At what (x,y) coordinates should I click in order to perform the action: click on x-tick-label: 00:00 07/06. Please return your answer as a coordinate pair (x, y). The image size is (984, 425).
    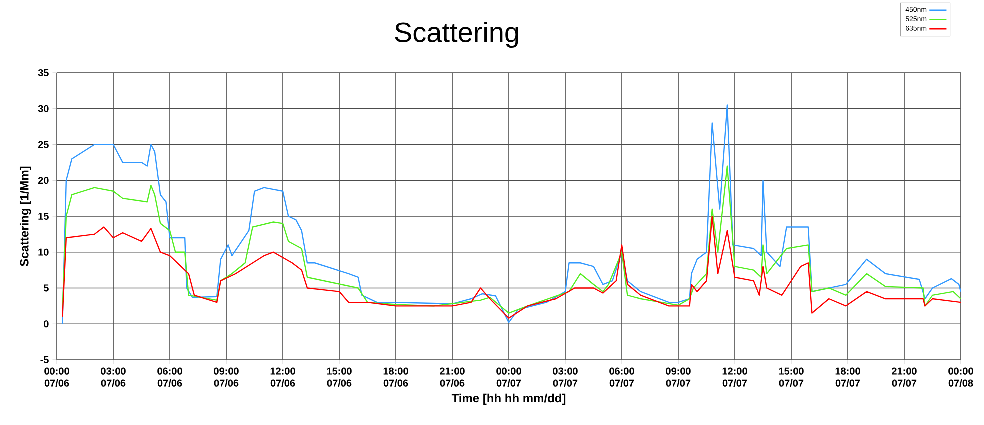
    Looking at the image, I should click on (57, 377).